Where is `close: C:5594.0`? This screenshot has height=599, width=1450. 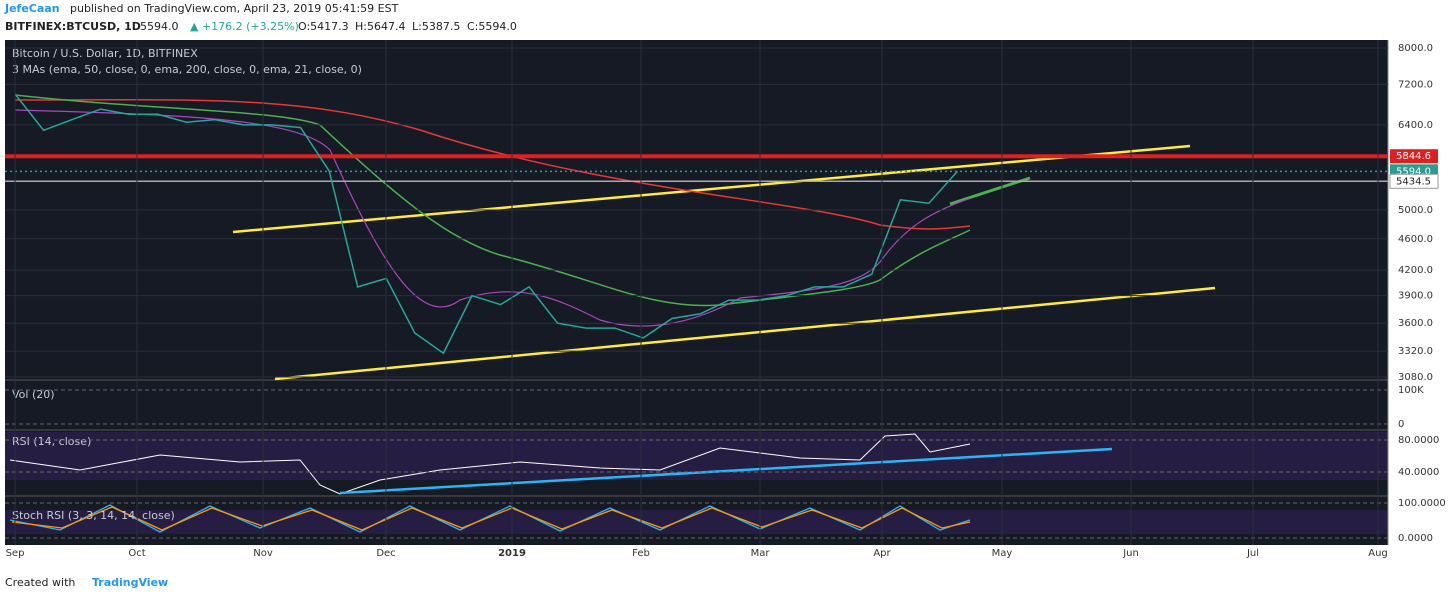 close: C:5594.0 is located at coordinates (492, 26).